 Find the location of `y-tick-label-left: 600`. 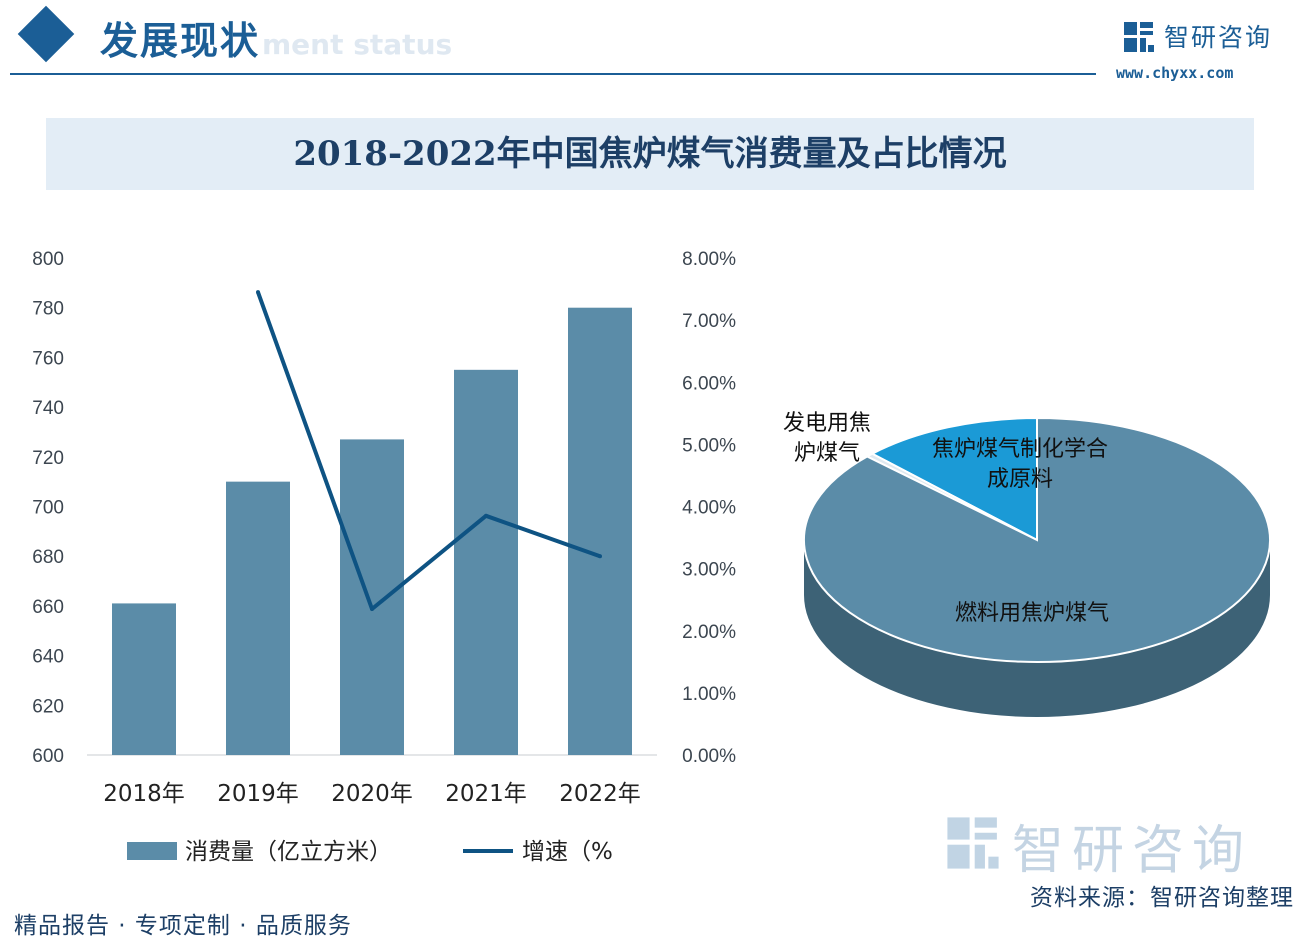

y-tick-label-left: 600 is located at coordinates (48, 756).